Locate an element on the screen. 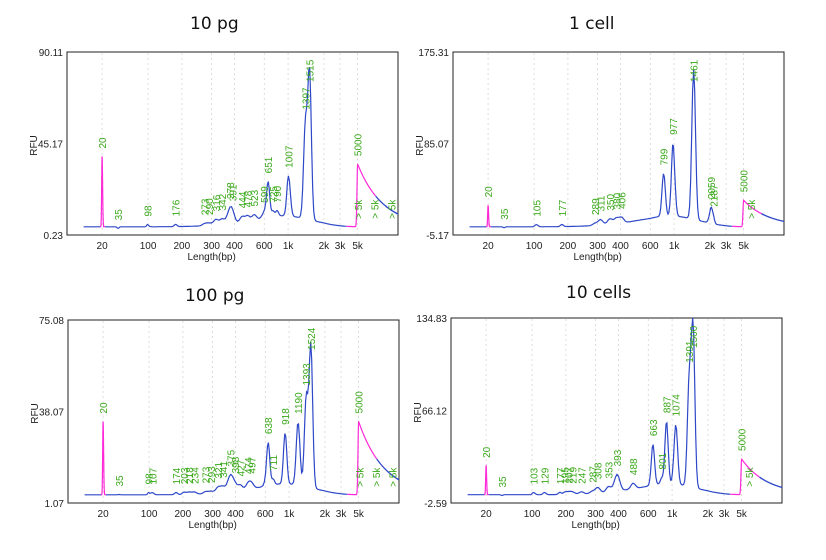 The image size is (826, 560). peak-label: 342 is located at coordinates (223, 201).